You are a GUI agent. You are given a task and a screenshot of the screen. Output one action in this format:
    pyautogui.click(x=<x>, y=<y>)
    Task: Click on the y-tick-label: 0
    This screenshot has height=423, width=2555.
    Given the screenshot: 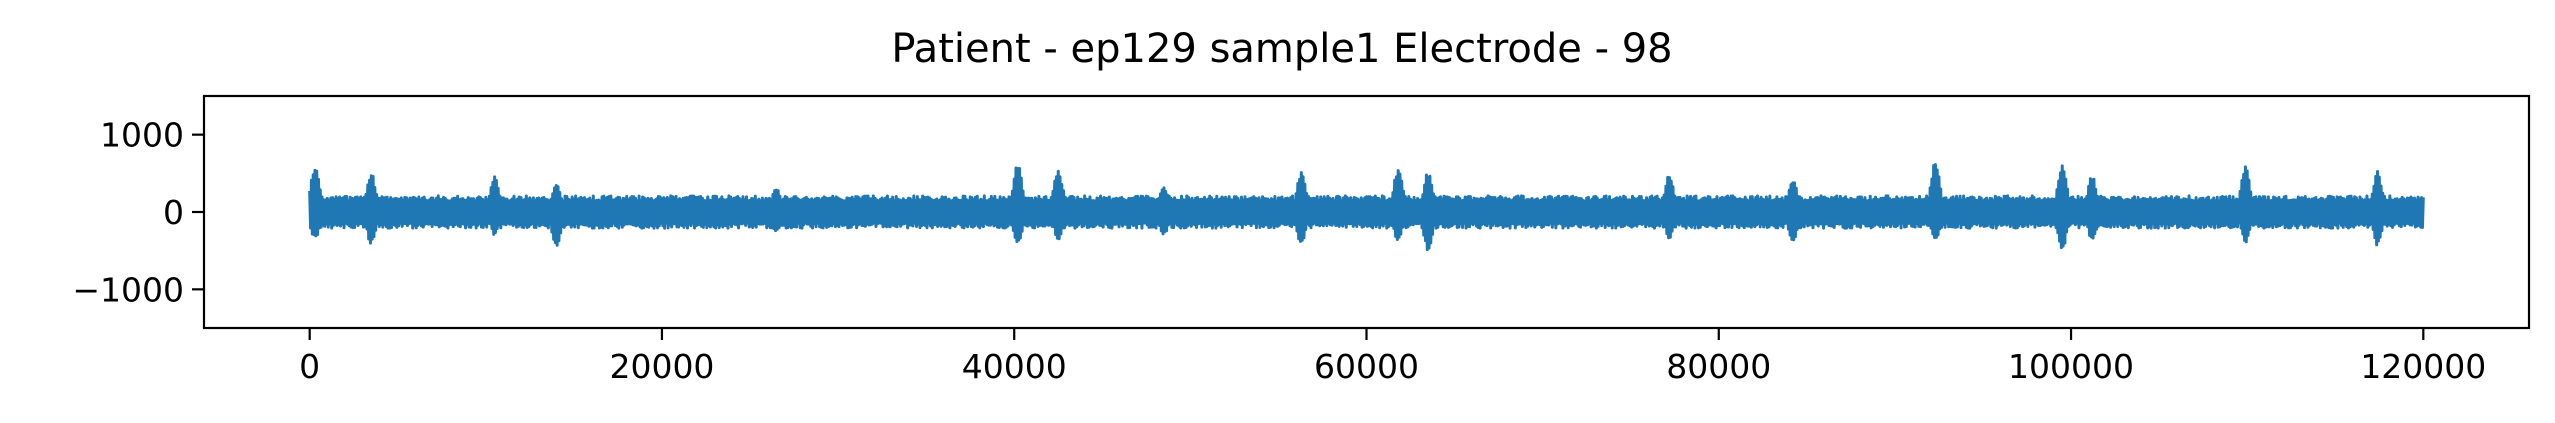 What is the action you would take?
    pyautogui.click(x=173, y=212)
    